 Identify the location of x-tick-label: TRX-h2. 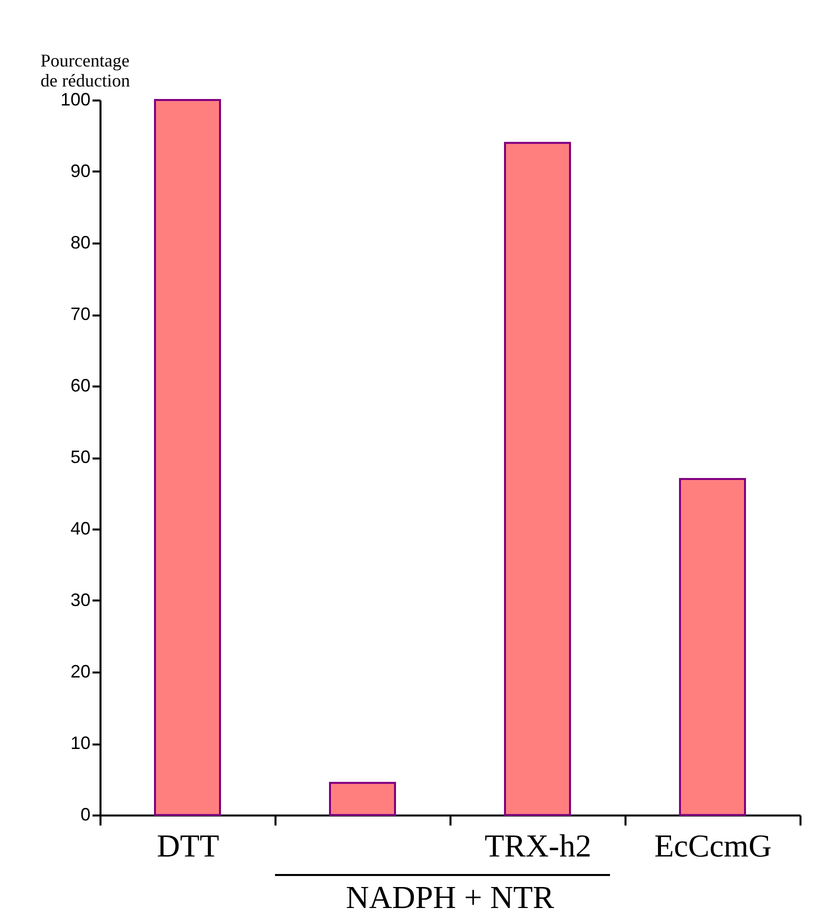
(538, 846).